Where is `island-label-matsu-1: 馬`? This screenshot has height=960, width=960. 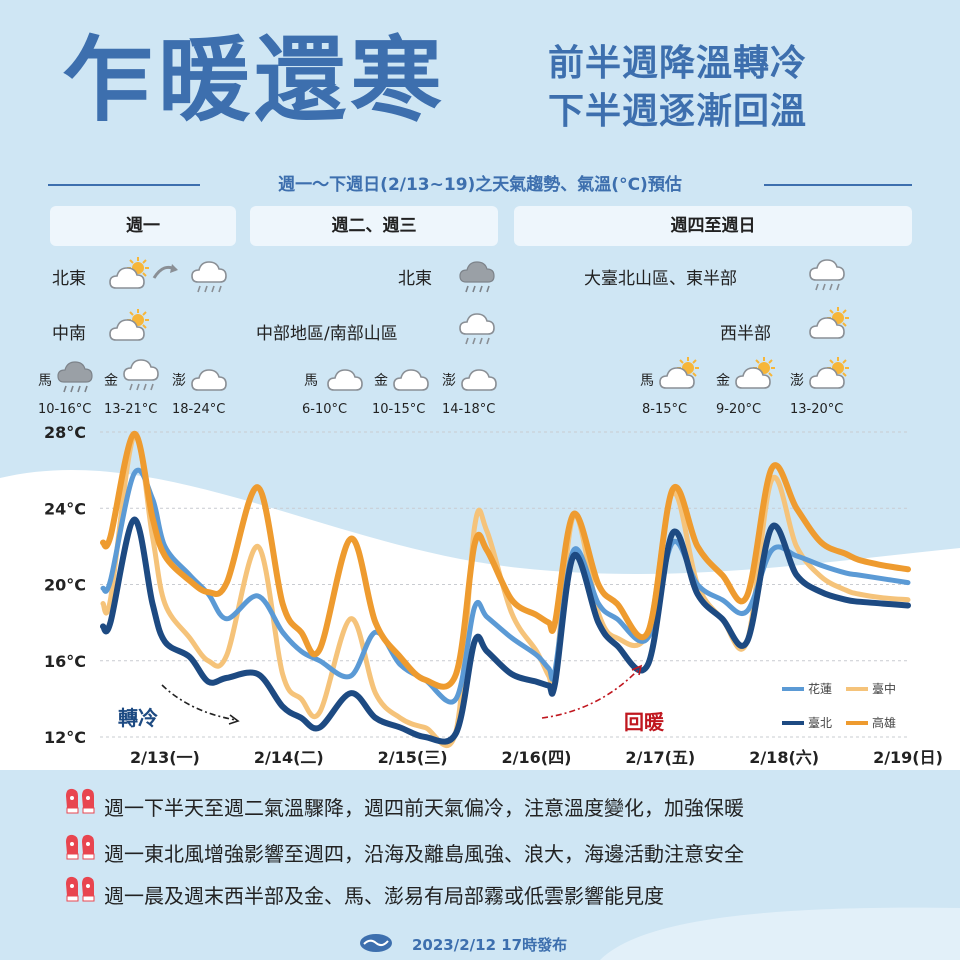 island-label-matsu-1: 馬 is located at coordinates (45, 381).